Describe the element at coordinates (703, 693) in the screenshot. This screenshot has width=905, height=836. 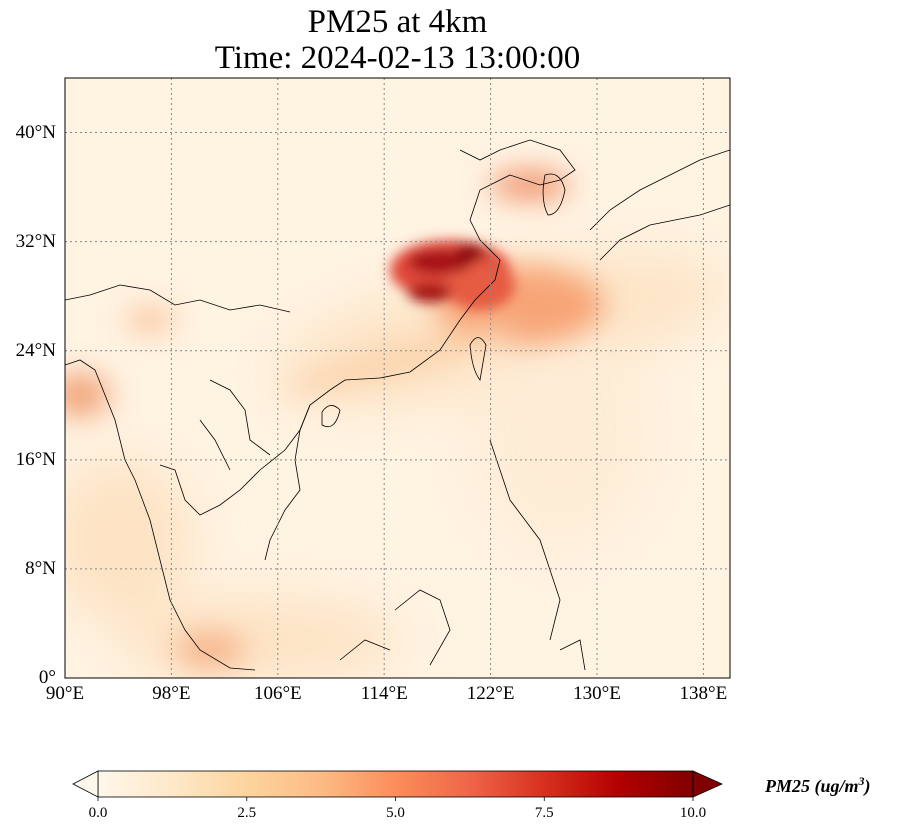
I see `lon-tick-label: 138°E` at that location.